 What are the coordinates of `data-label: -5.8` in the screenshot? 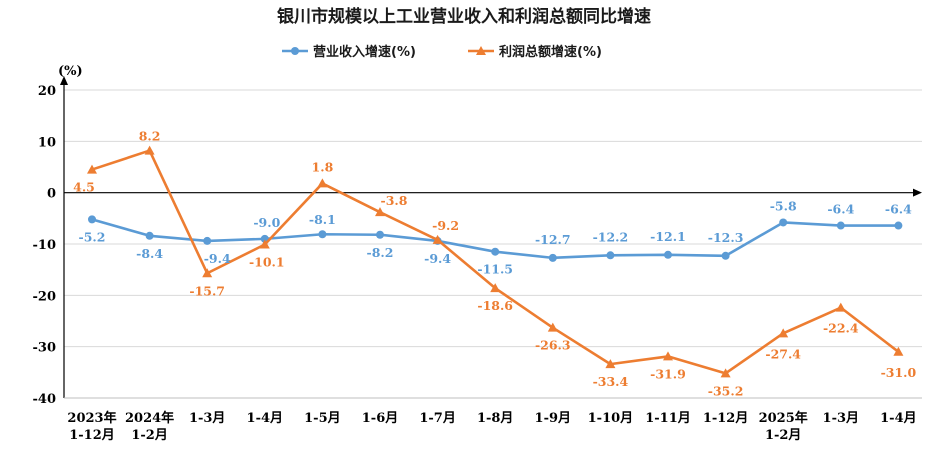 It's located at (783, 205).